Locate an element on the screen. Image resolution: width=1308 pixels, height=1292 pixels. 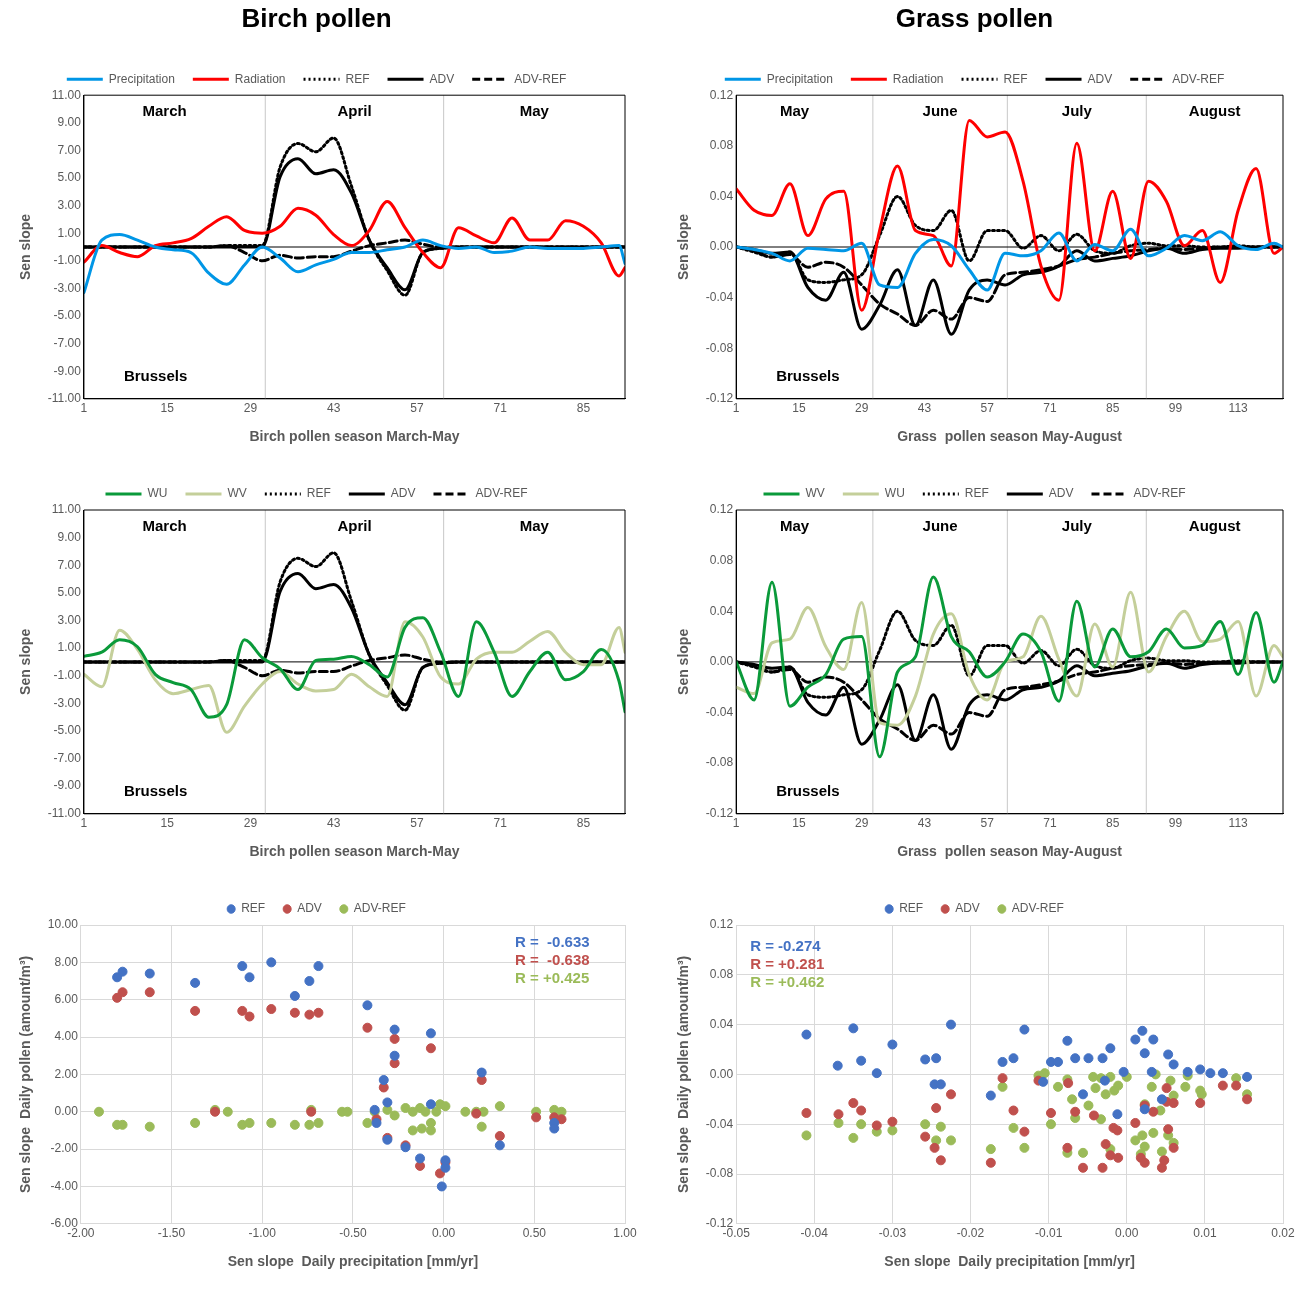
y-tick-label: 2.00 is located at coordinates (66, 1073).